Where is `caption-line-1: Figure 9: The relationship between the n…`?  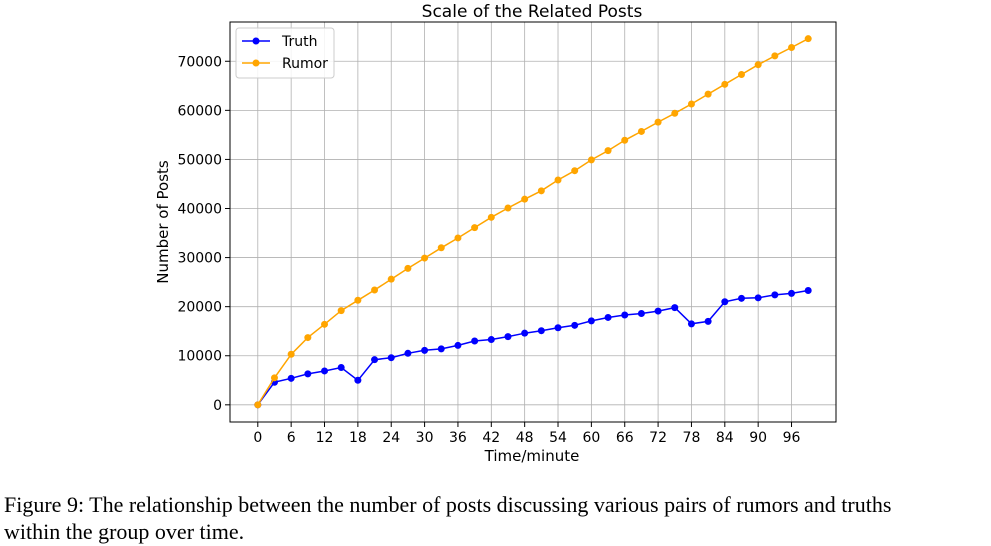
caption-line-1: Figure 9: The relationship between the n… is located at coordinates (448, 504).